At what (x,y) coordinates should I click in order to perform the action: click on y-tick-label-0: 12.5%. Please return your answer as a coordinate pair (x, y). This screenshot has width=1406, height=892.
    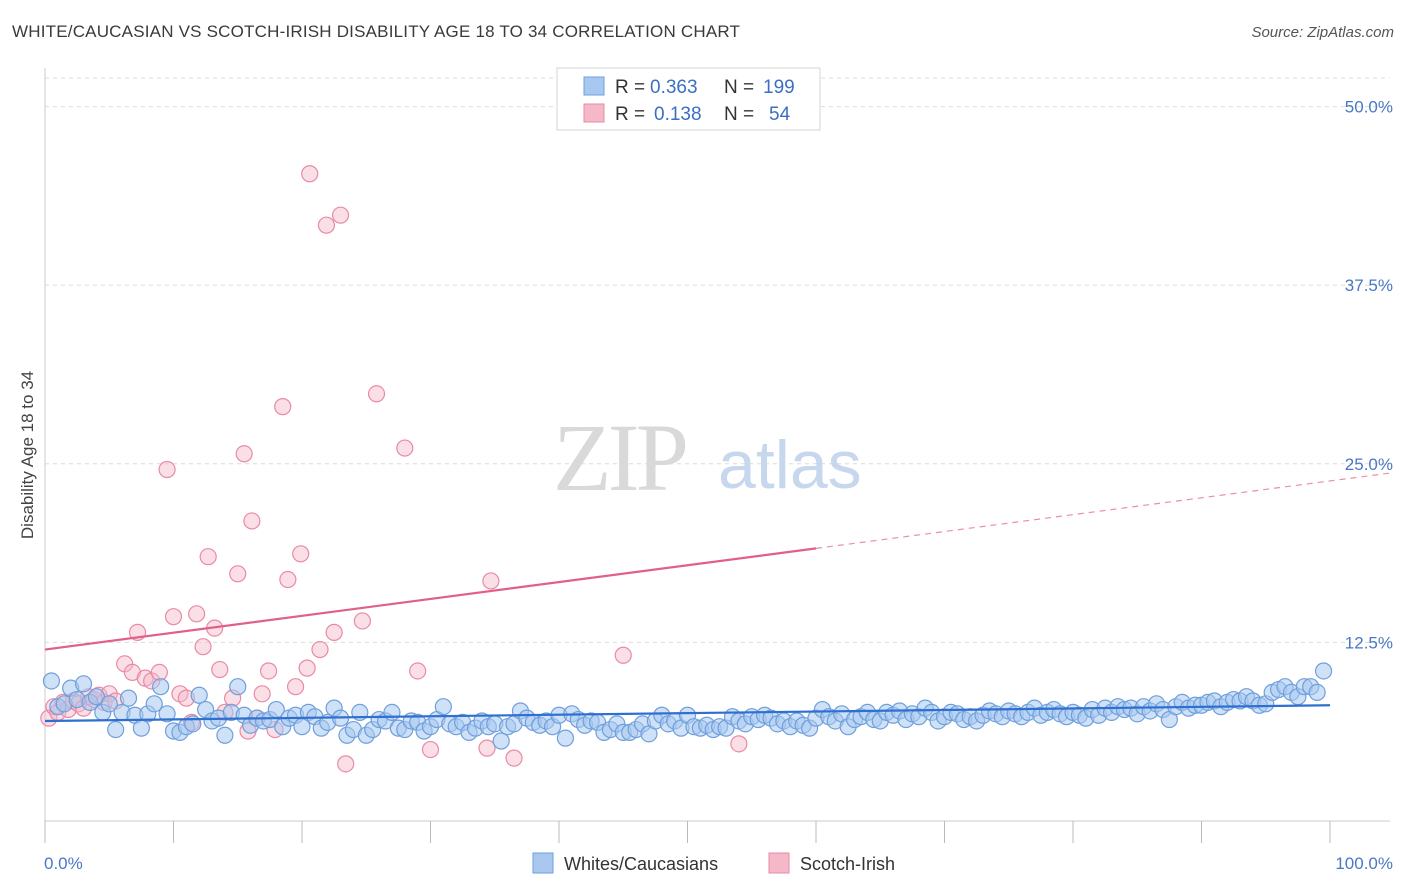
    Looking at the image, I should click on (1369, 642).